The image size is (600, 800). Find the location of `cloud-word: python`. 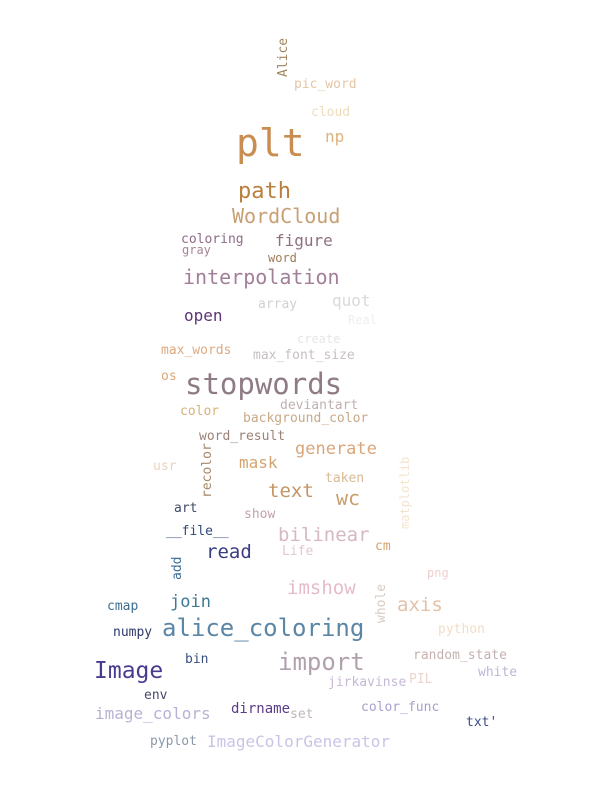

cloud-word: python is located at coordinates (461, 629).